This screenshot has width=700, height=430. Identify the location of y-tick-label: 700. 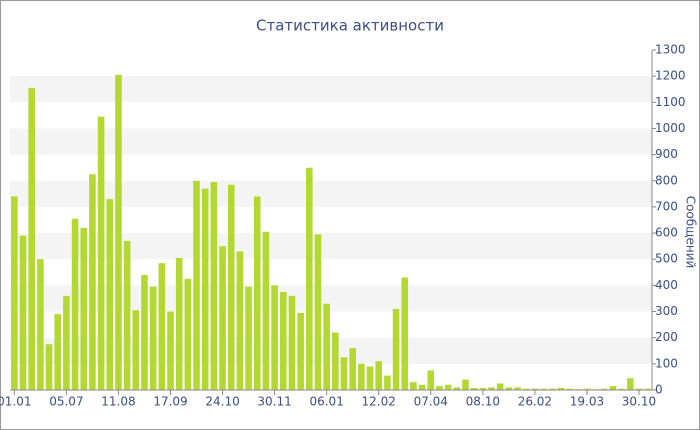
(666, 206).